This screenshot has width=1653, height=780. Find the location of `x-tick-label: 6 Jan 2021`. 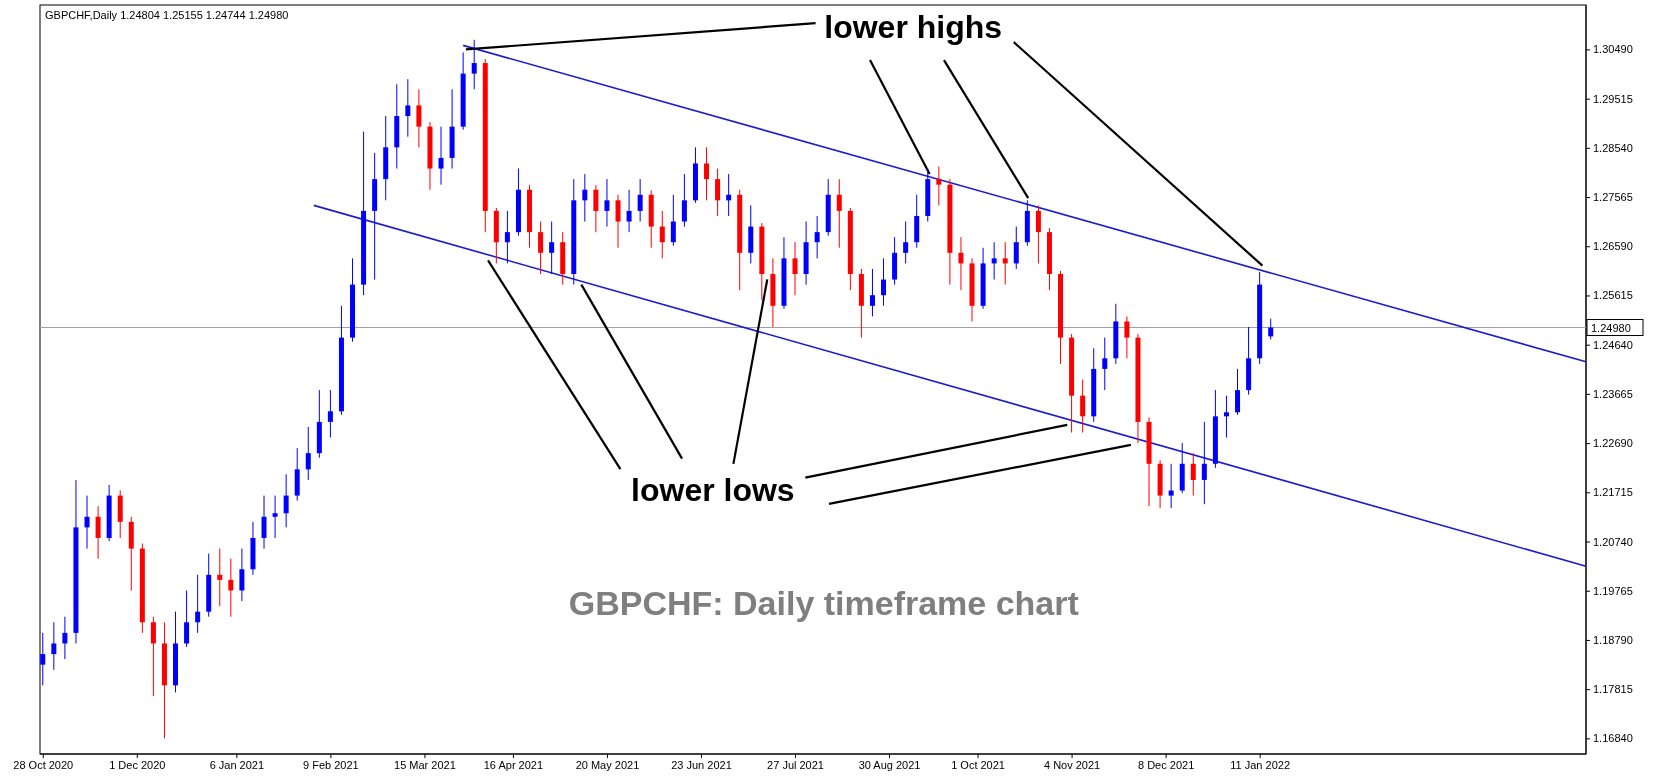

x-tick-label: 6 Jan 2021 is located at coordinates (237, 764).